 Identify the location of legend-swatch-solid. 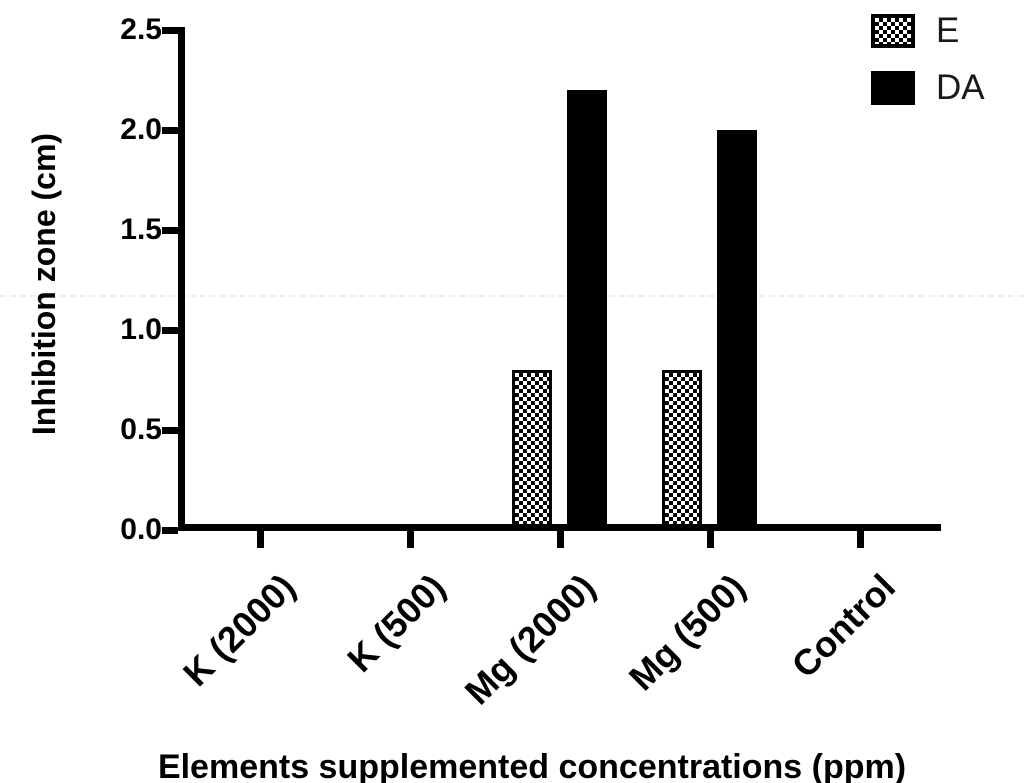
(893, 88).